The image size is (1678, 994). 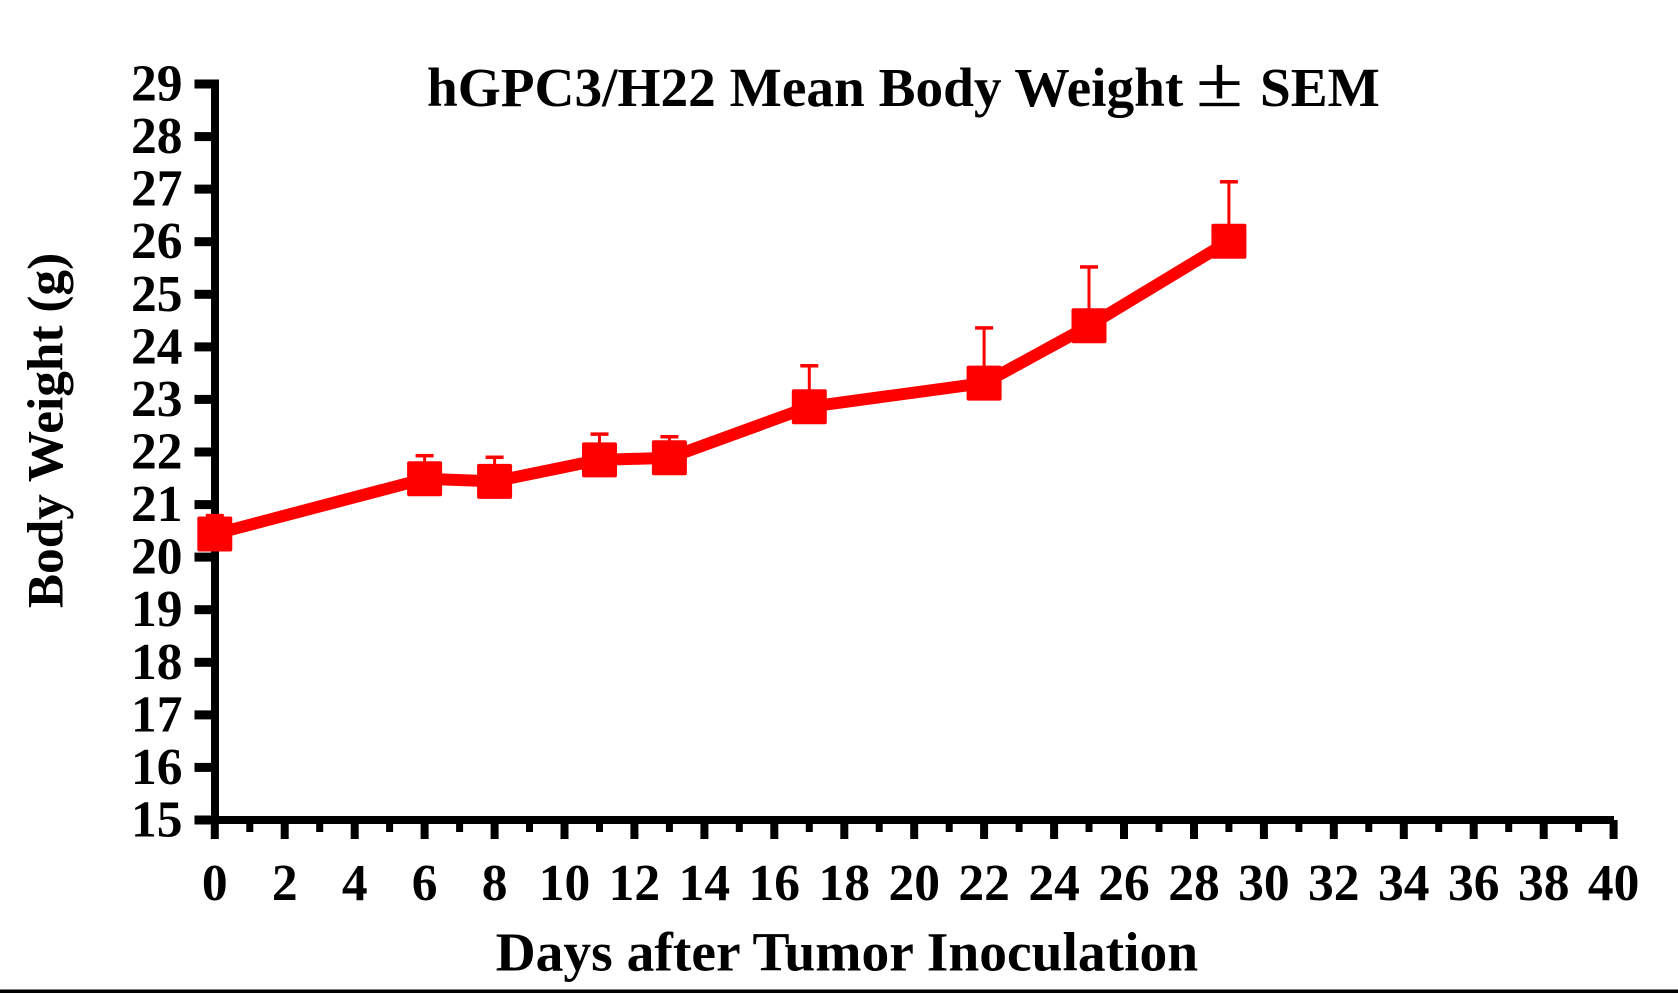 What do you see at coordinates (1474, 883) in the screenshot?
I see `svg-text: 36` at bounding box center [1474, 883].